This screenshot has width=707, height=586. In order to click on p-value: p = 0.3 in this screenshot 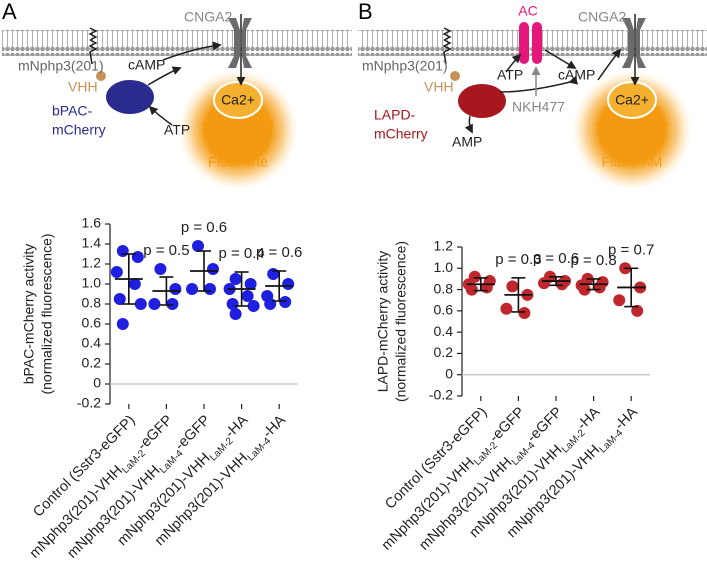, I will do `click(518, 259)`.